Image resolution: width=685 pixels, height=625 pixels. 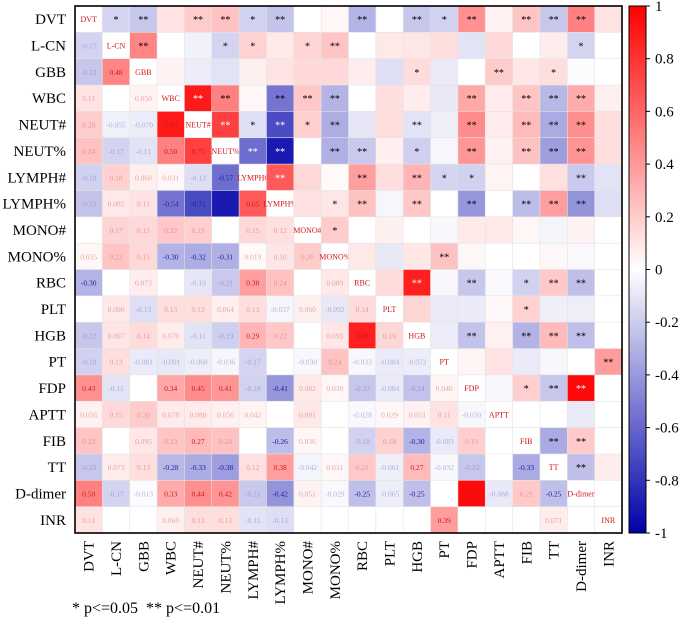 I want to click on correlation-value: -0.11, so click(x=116, y=388).